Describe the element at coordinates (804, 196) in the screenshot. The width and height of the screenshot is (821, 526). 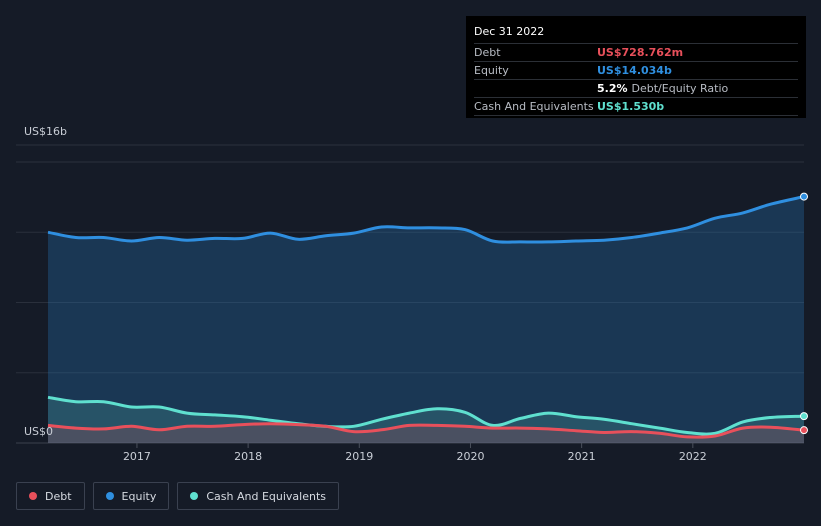
I see `equity-end-point` at that location.